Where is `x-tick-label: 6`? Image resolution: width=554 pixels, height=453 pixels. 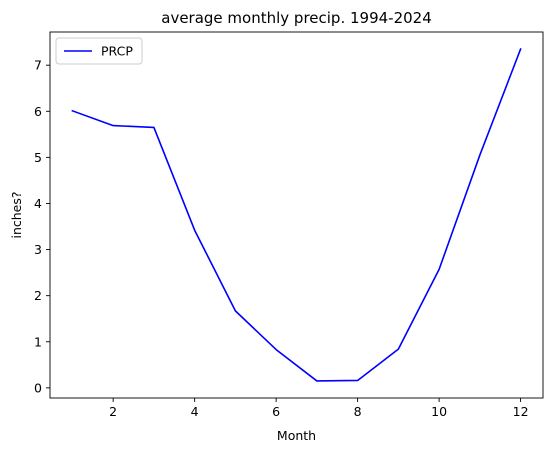
x-tick-label: 6 is located at coordinates (276, 411).